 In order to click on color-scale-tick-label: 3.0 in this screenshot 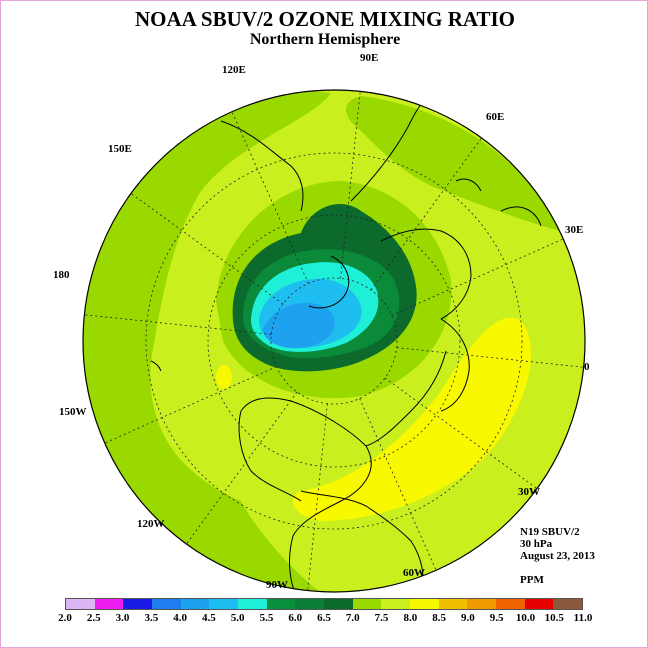, I will do `click(122, 618)`.